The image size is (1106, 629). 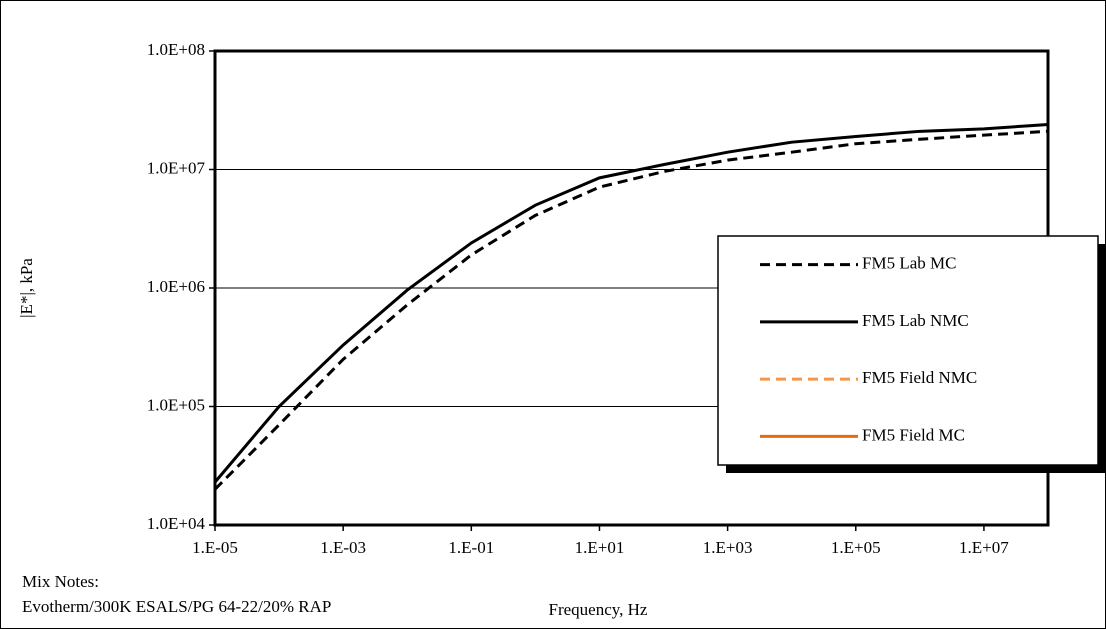 What do you see at coordinates (176, 606) in the screenshot?
I see `annotation: Evotherm/300K ESALS/PG 64-22/20% RAP` at bounding box center [176, 606].